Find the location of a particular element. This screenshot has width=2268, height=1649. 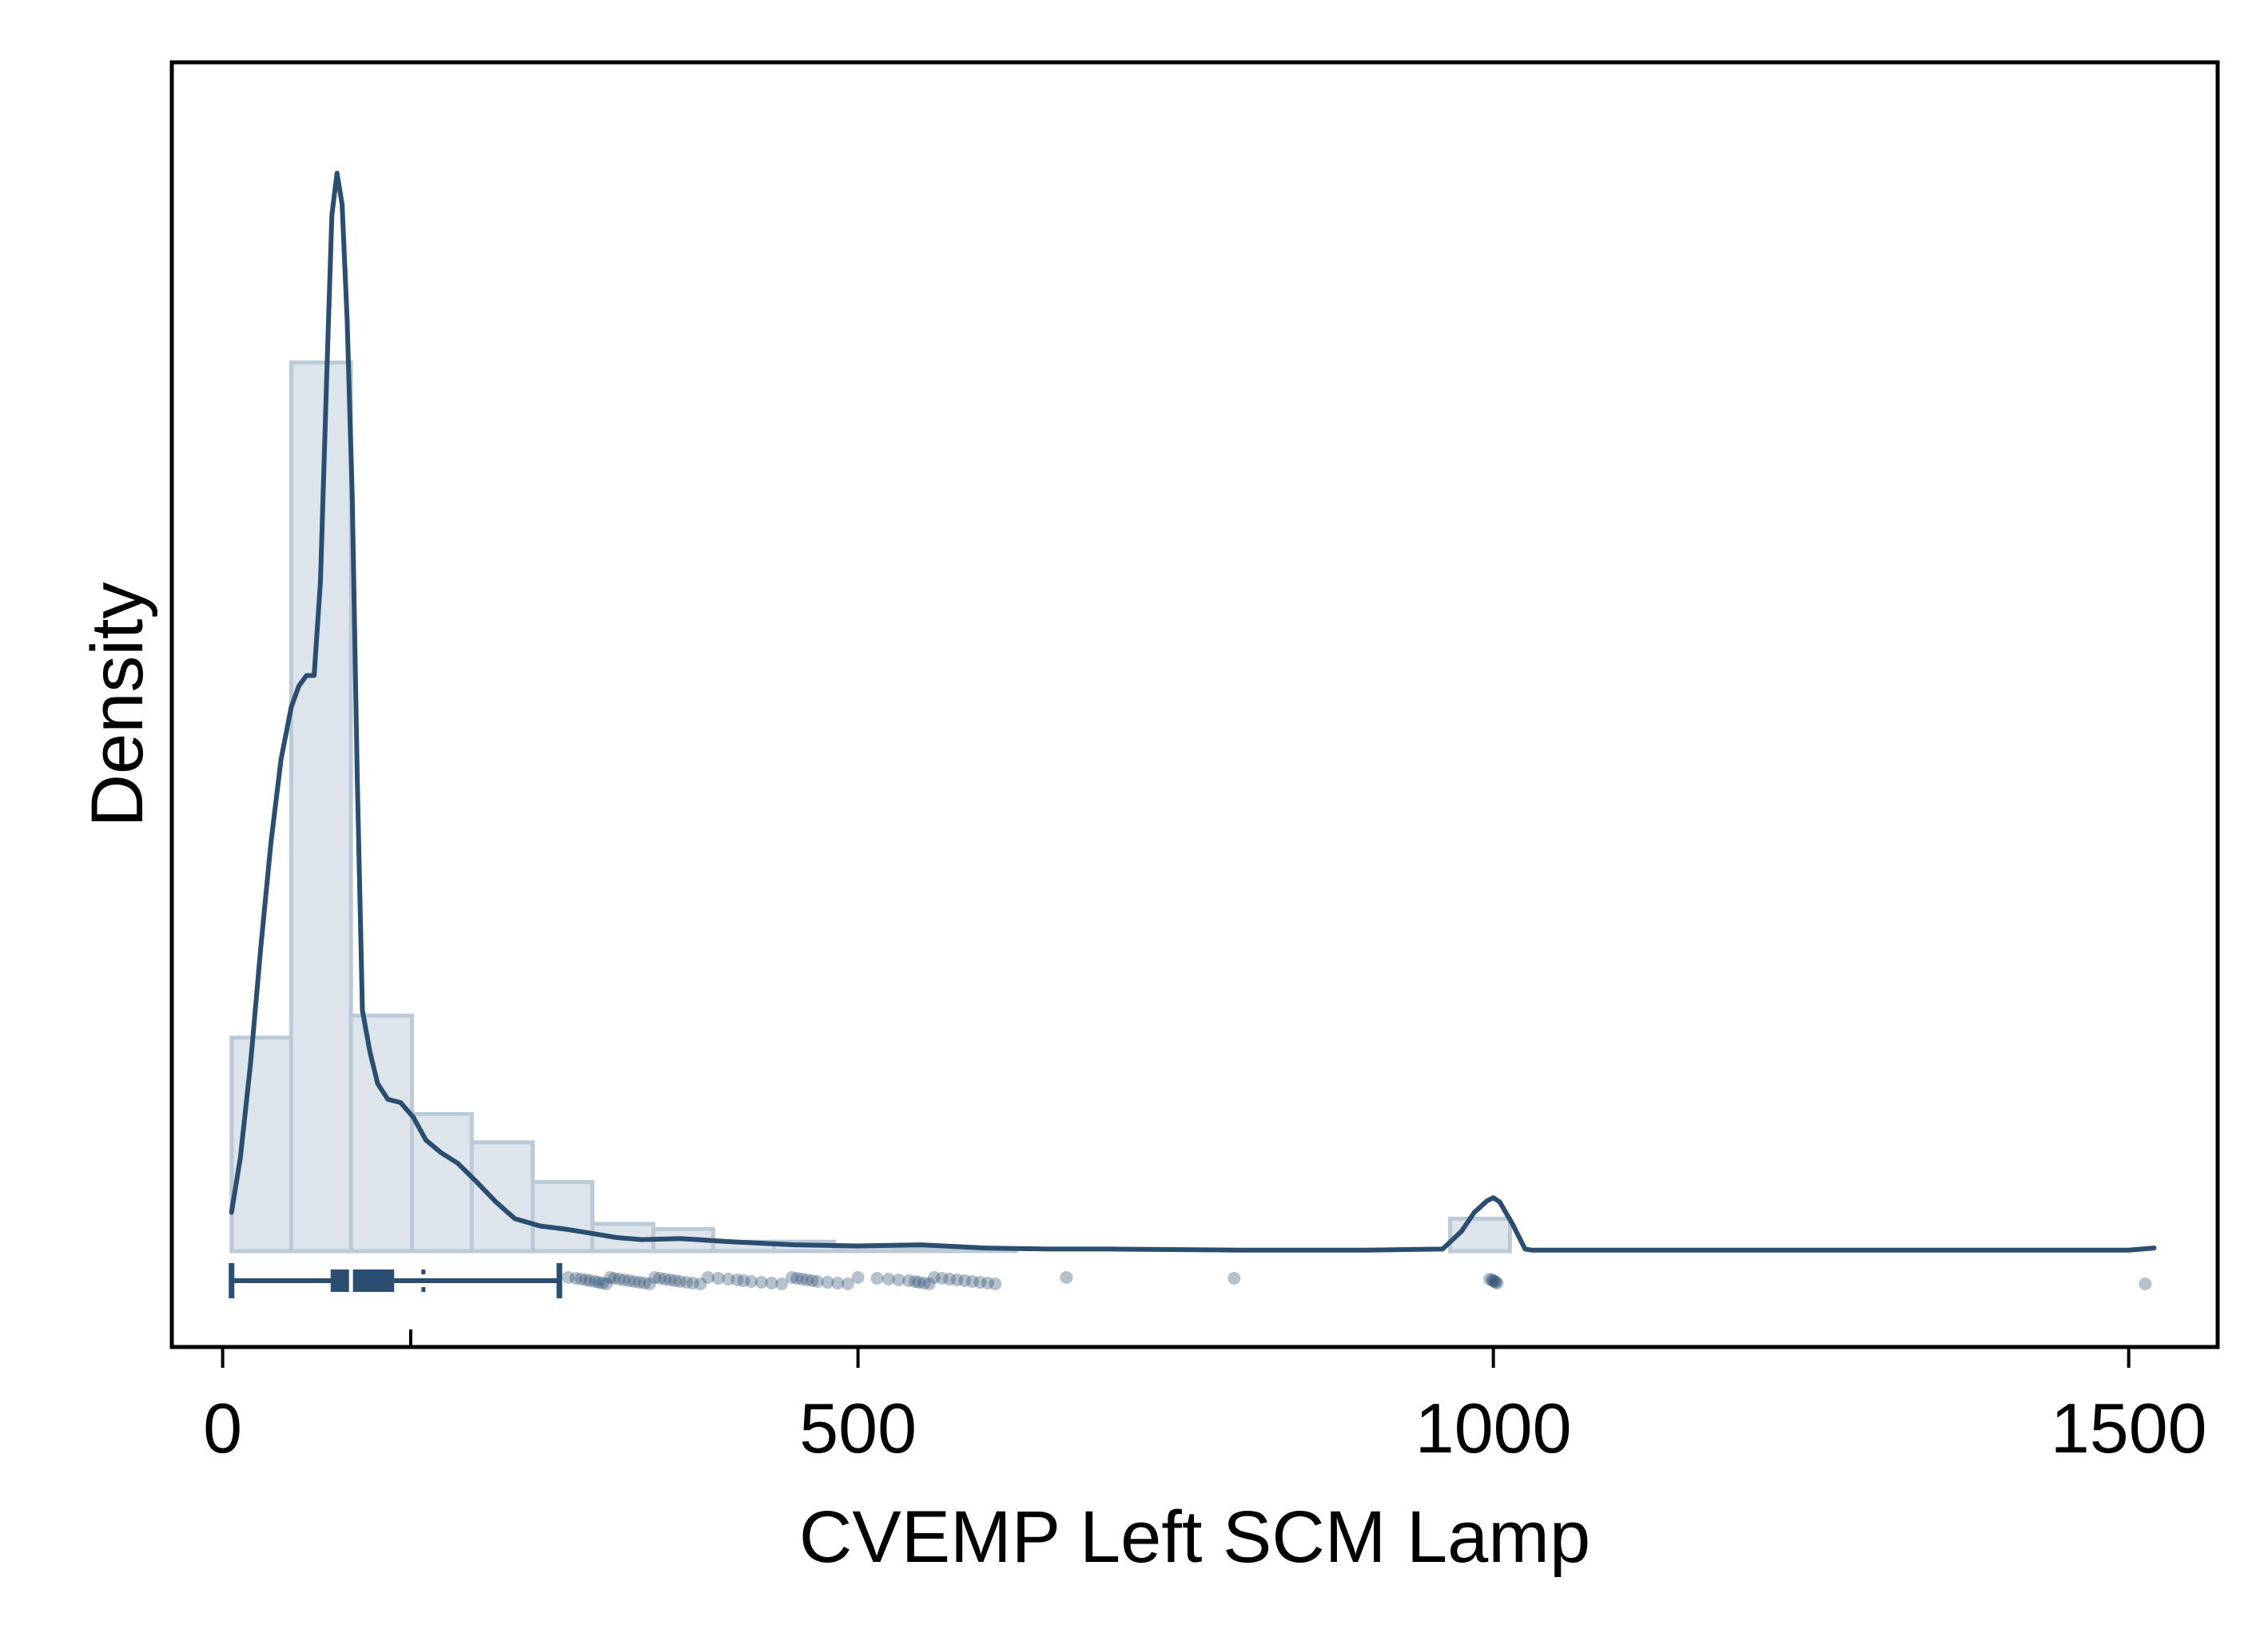

x-tick-label: 500 is located at coordinates (858, 1428).